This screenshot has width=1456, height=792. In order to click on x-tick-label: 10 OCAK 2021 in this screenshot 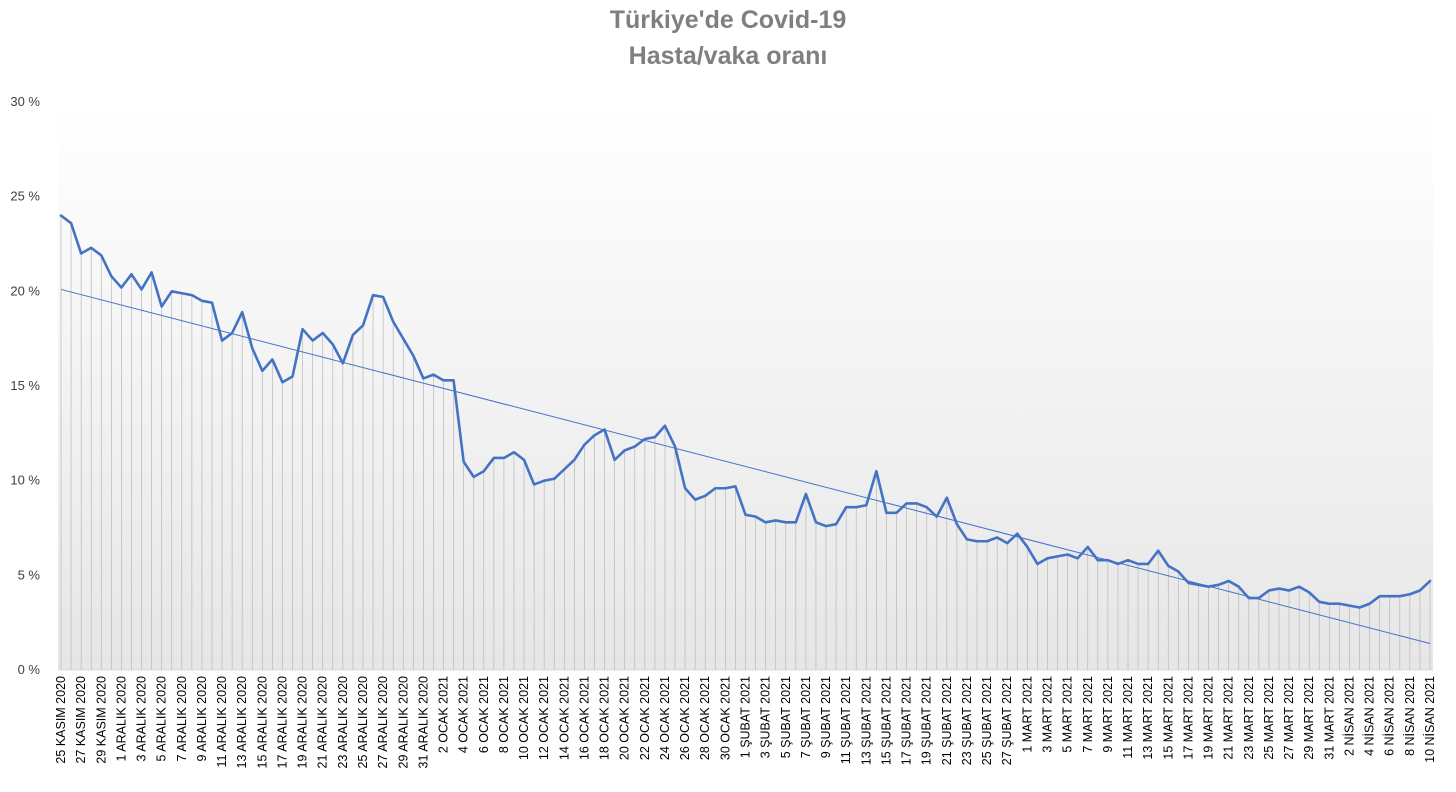, I will do `click(524, 718)`.